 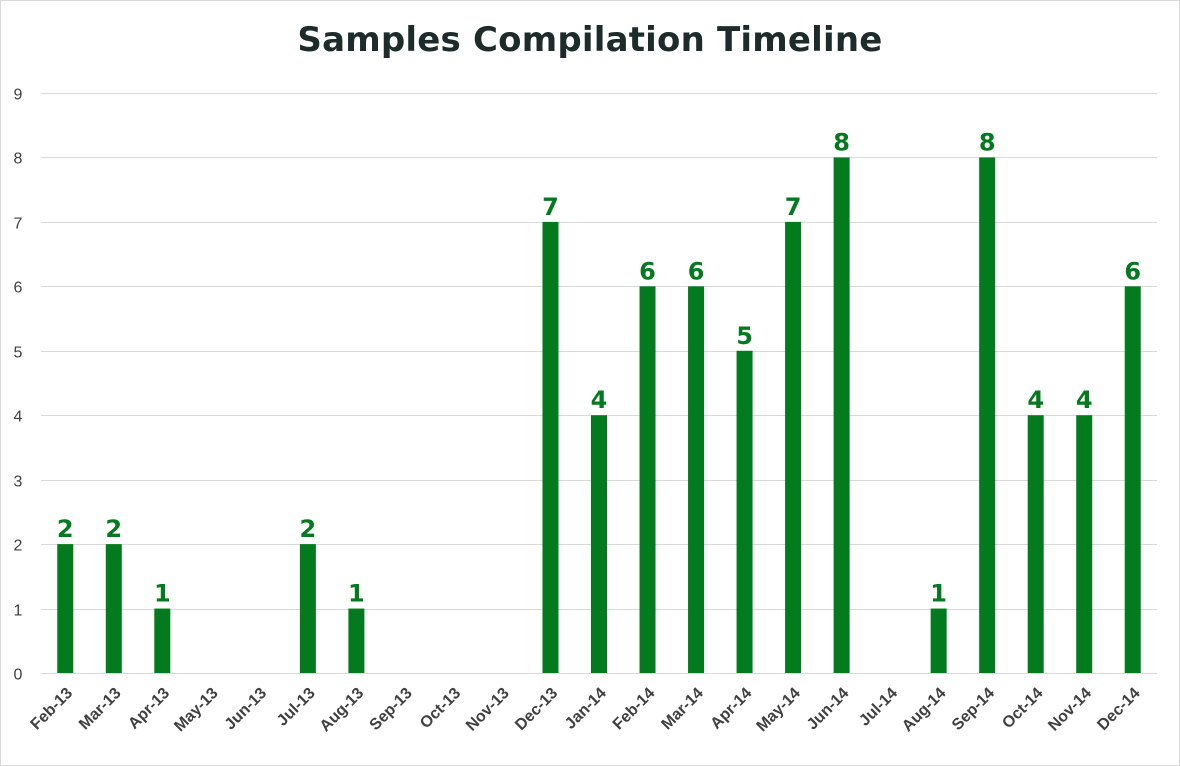 What do you see at coordinates (536, 709) in the screenshot?
I see `x-tick-label: Dec-13` at bounding box center [536, 709].